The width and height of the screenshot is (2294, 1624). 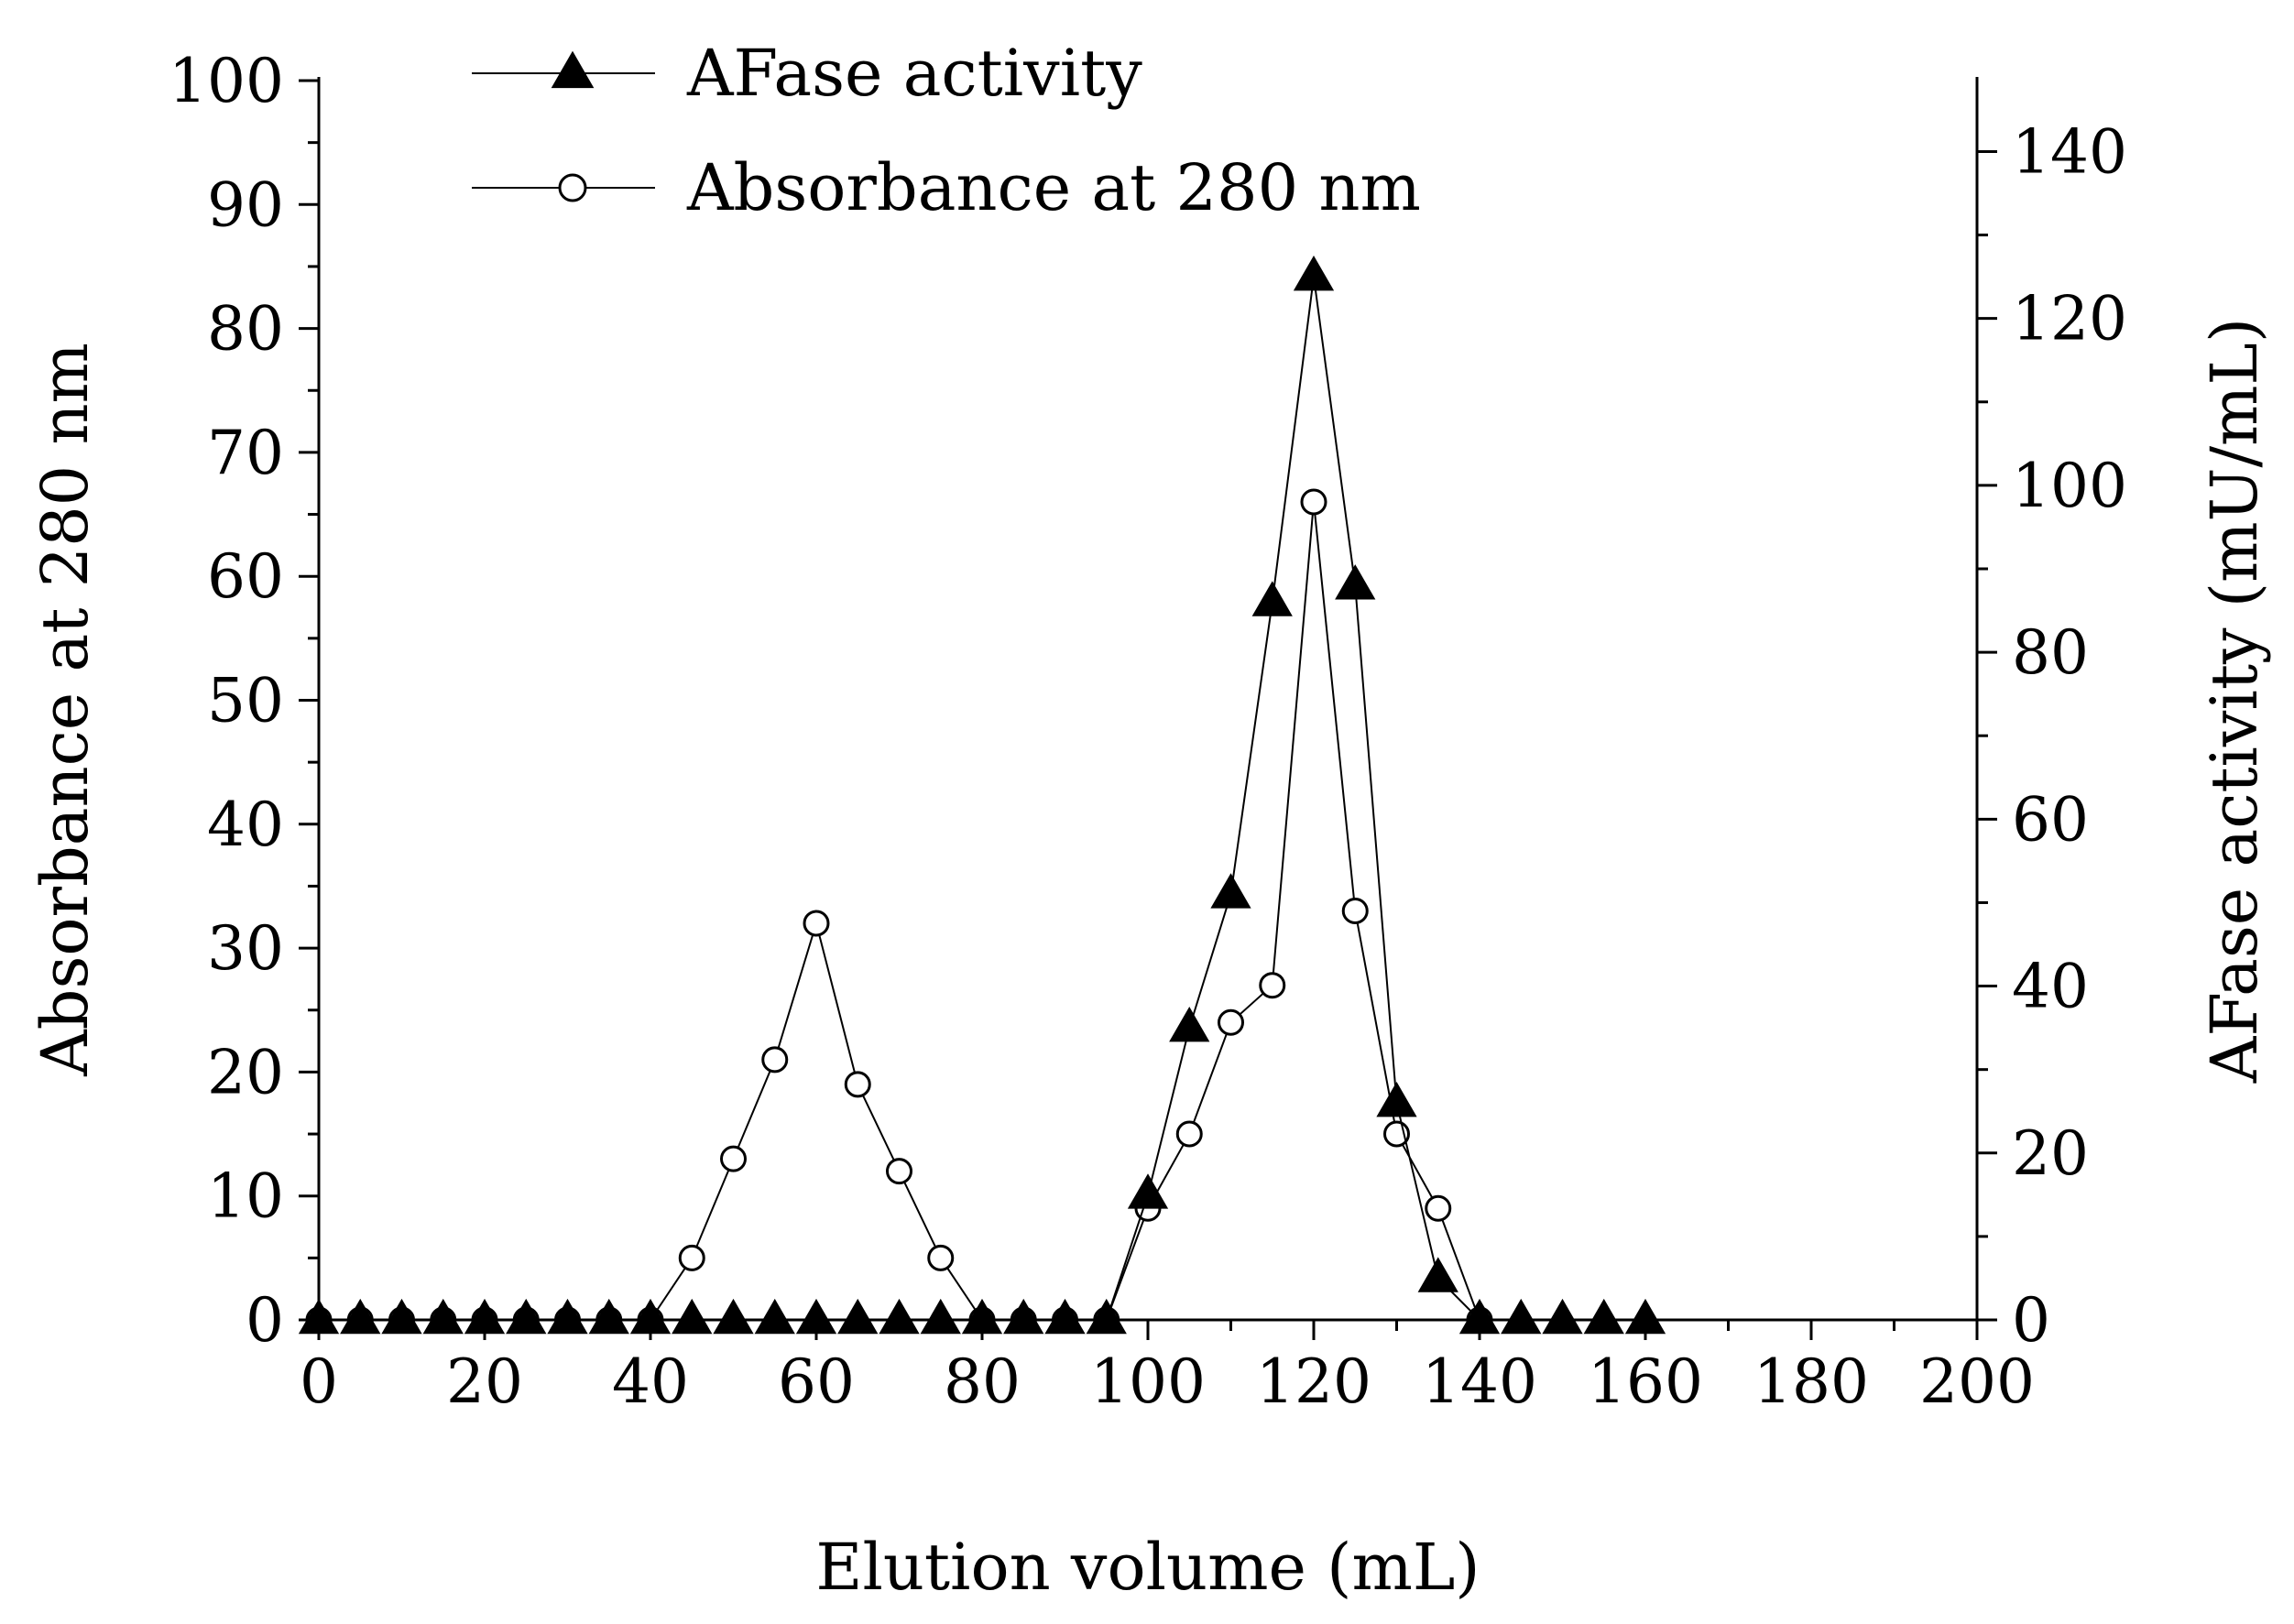 What do you see at coordinates (1054, 187) in the screenshot?
I see `legend-label: Absorbance at 280 nm` at bounding box center [1054, 187].